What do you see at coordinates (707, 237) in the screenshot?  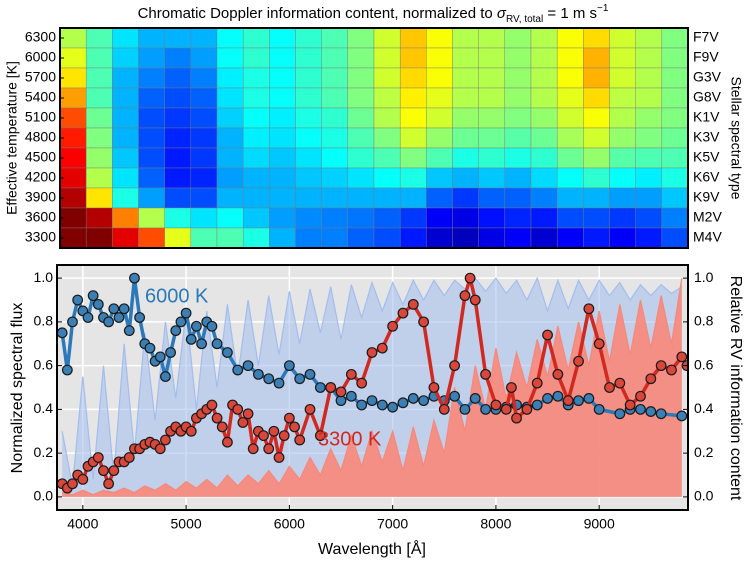 I see `y2-tick-label: M4V` at bounding box center [707, 237].